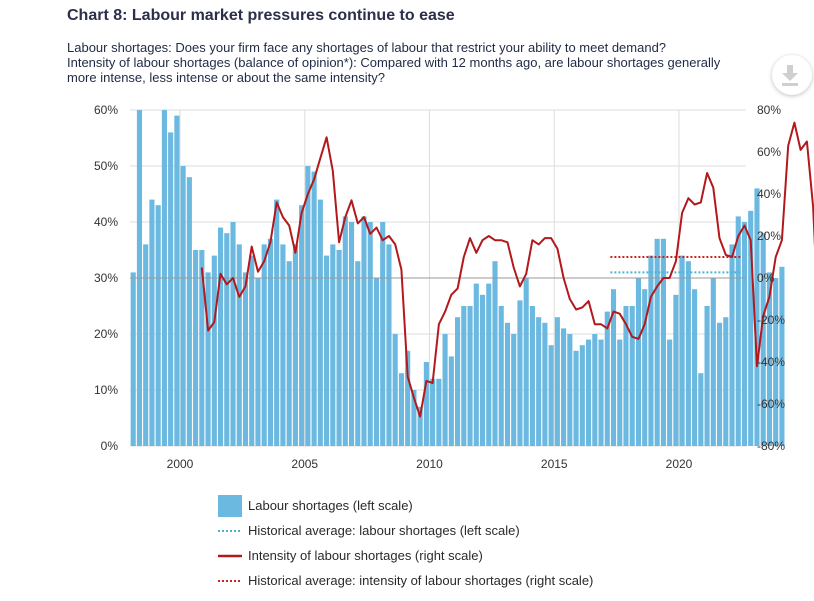  Describe the element at coordinates (106, 390) in the screenshot. I see `left-axis-tick-label: 10%` at that location.